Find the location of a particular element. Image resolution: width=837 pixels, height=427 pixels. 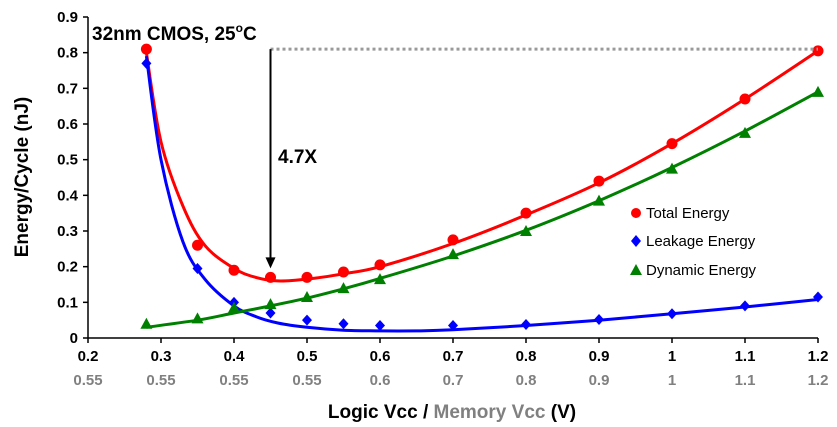

legend-marker-leakage is located at coordinates (636, 241).